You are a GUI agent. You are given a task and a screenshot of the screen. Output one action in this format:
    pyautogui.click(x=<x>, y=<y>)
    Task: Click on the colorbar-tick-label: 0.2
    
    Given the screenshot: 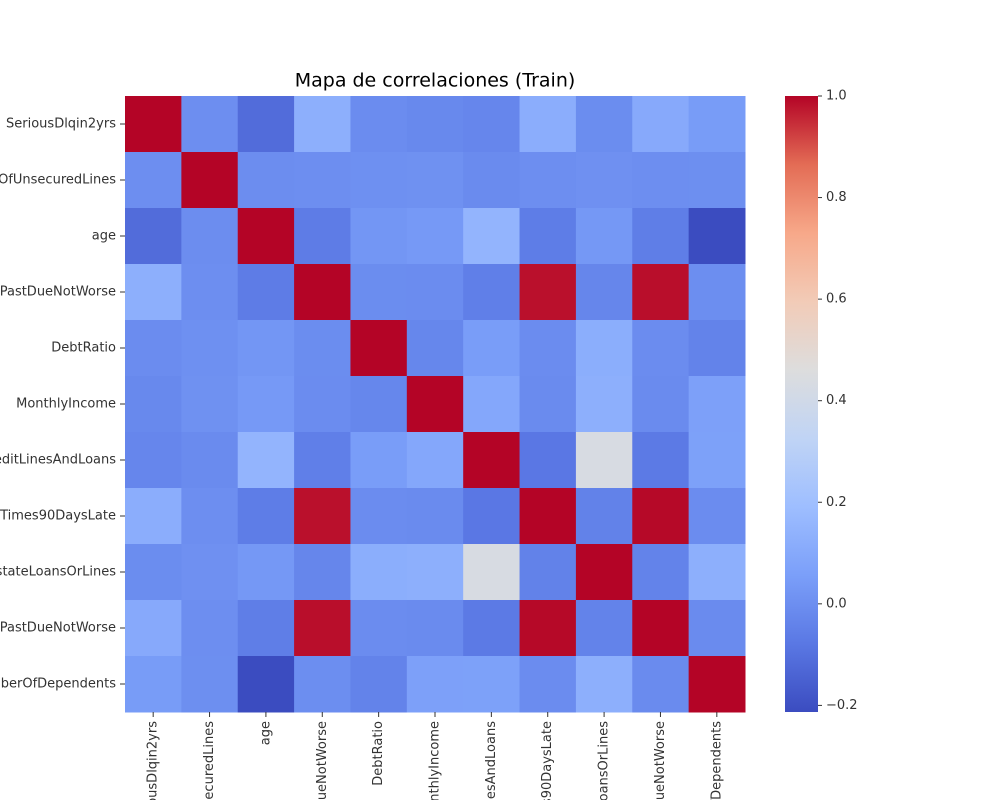 What is the action you would take?
    pyautogui.click(x=836, y=502)
    